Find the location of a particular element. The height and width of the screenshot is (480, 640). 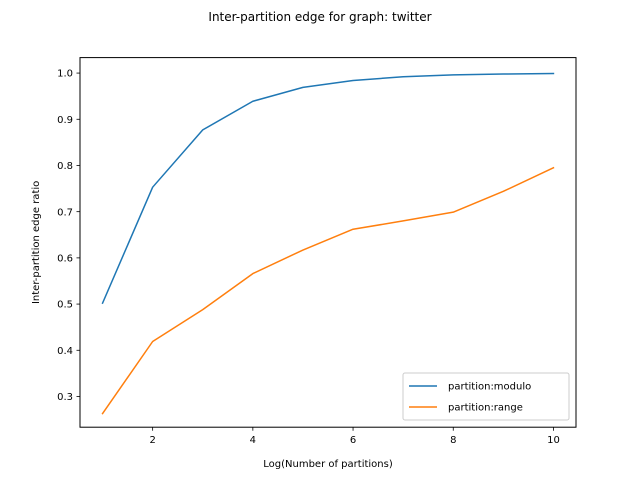

y-axis: 0.3 0.4 0.5 0.6 0.7 0.8 0.9 1.0 is located at coordinates (68, 236).